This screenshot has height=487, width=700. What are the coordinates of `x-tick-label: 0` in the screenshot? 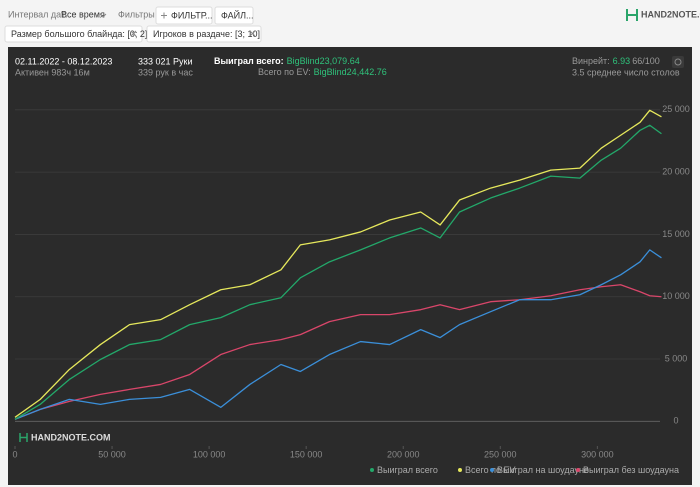 It's located at (14, 454).